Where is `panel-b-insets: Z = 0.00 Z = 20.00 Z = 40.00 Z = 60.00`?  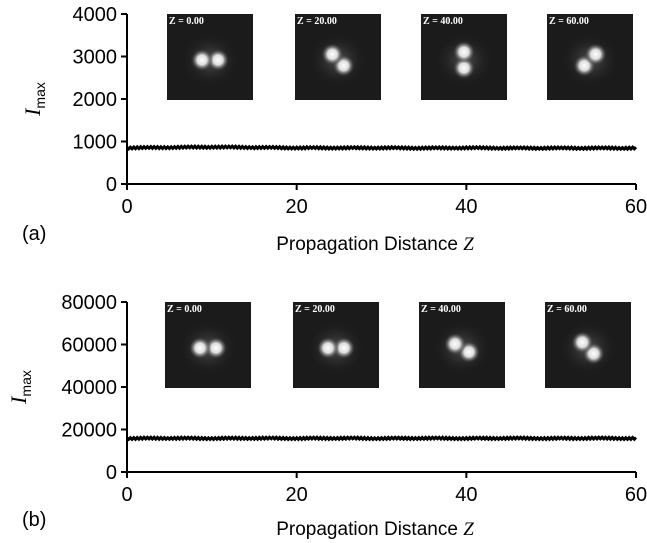
panel-b-insets: Z = 0.00 Z = 20.00 Z = 40.00 Z = 60.00 is located at coordinates (398, 345).